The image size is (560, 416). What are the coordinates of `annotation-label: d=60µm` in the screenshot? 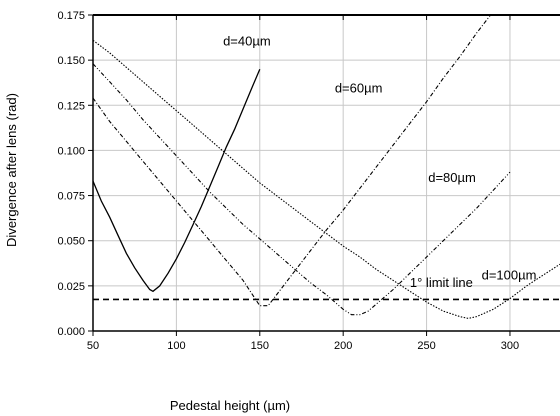 It's located at (359, 88).